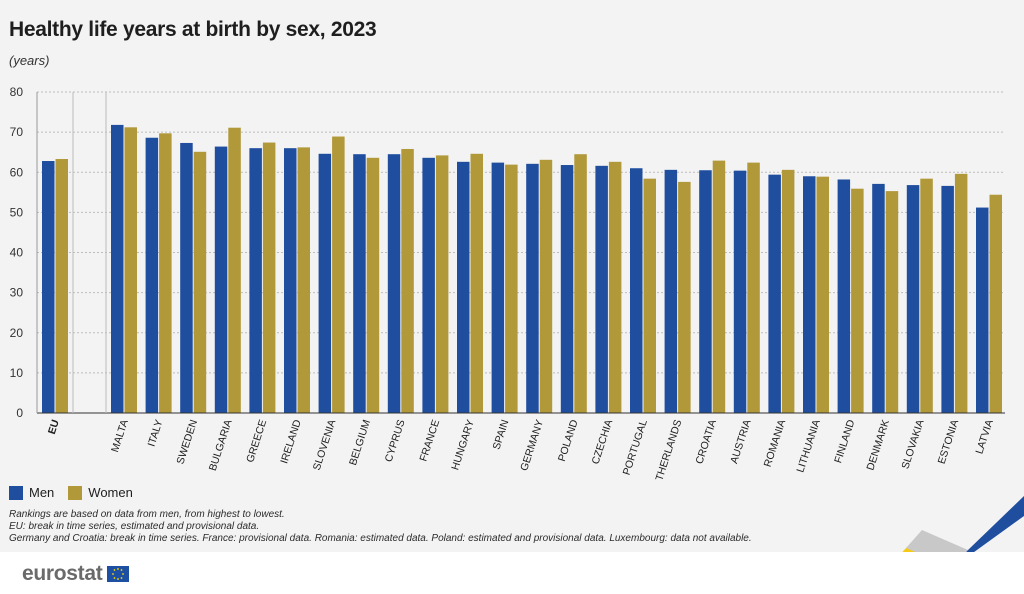  I want to click on bar-men-italy, so click(152, 275).